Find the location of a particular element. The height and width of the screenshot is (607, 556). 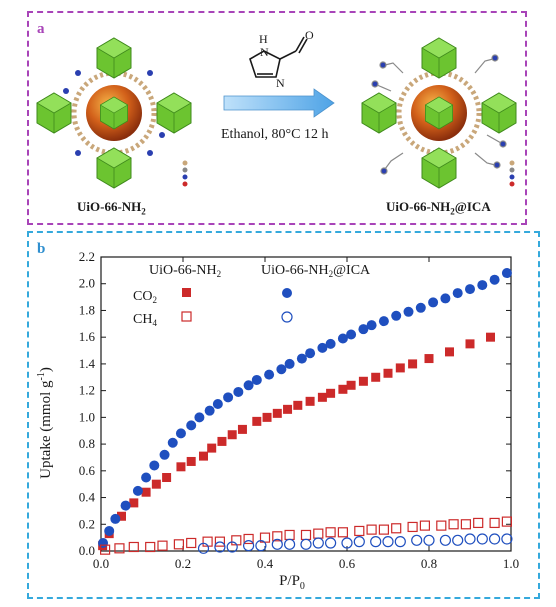

y-tick-label: 1.2 is located at coordinates (87, 390).